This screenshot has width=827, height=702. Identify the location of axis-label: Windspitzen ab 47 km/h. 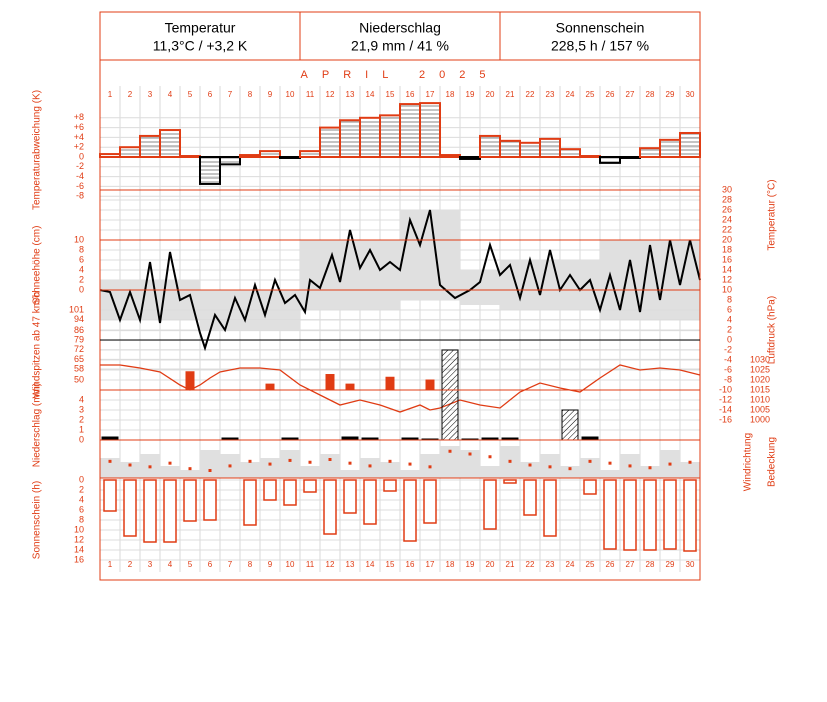
(37, 345).